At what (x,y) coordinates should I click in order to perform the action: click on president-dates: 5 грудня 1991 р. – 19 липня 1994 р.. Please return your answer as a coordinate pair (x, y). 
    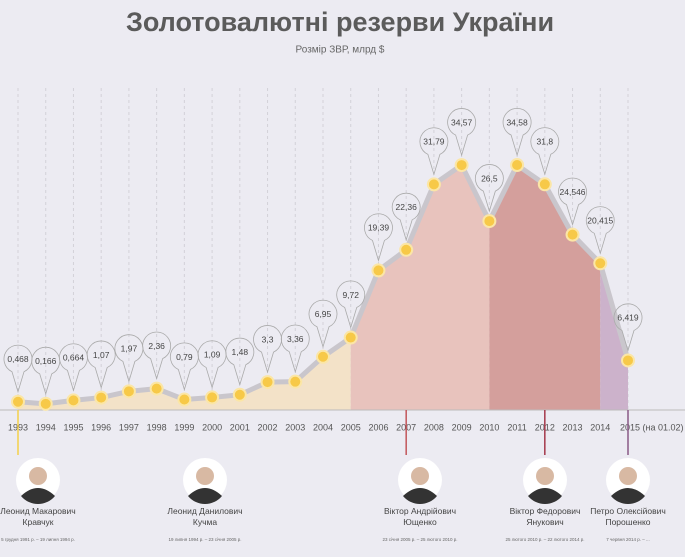
    Looking at the image, I should click on (38, 539).